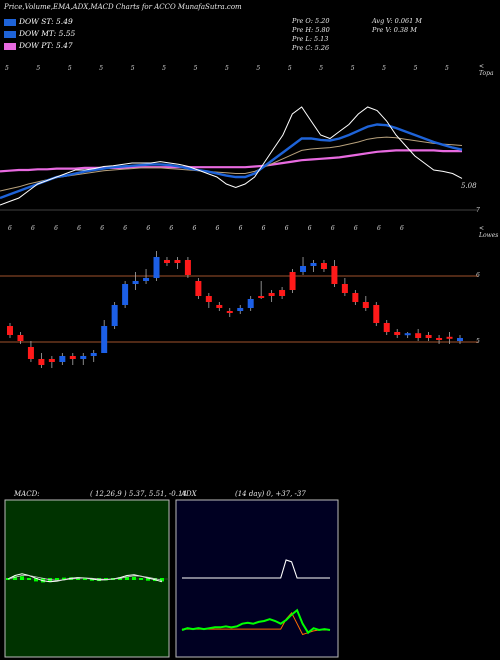 Image resolution: width=500 pixels, height=660 pixels. Describe the element at coordinates (189, 494) in the screenshot. I see `adx-title: ADX` at that location.